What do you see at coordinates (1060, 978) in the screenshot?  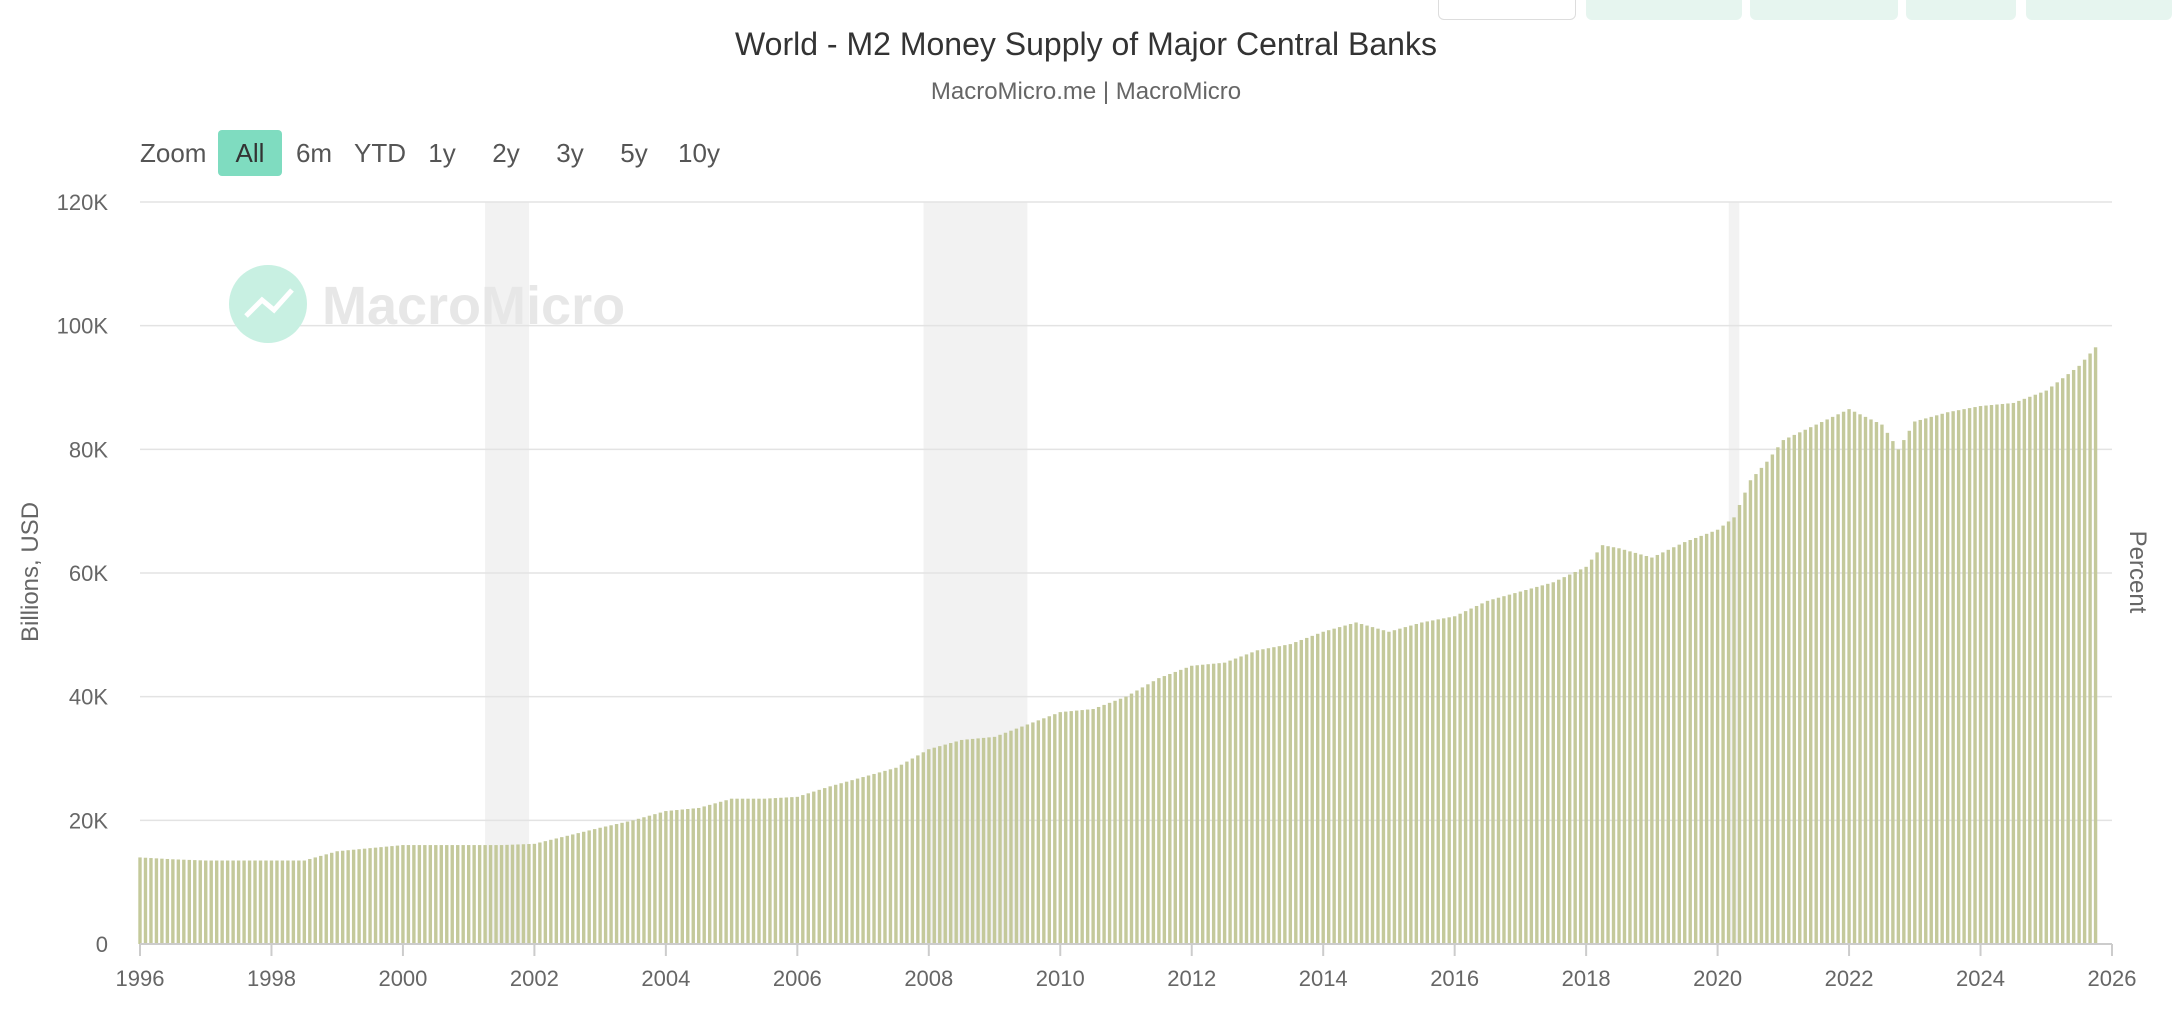 I see `x-tick-label: 2010` at bounding box center [1060, 978].